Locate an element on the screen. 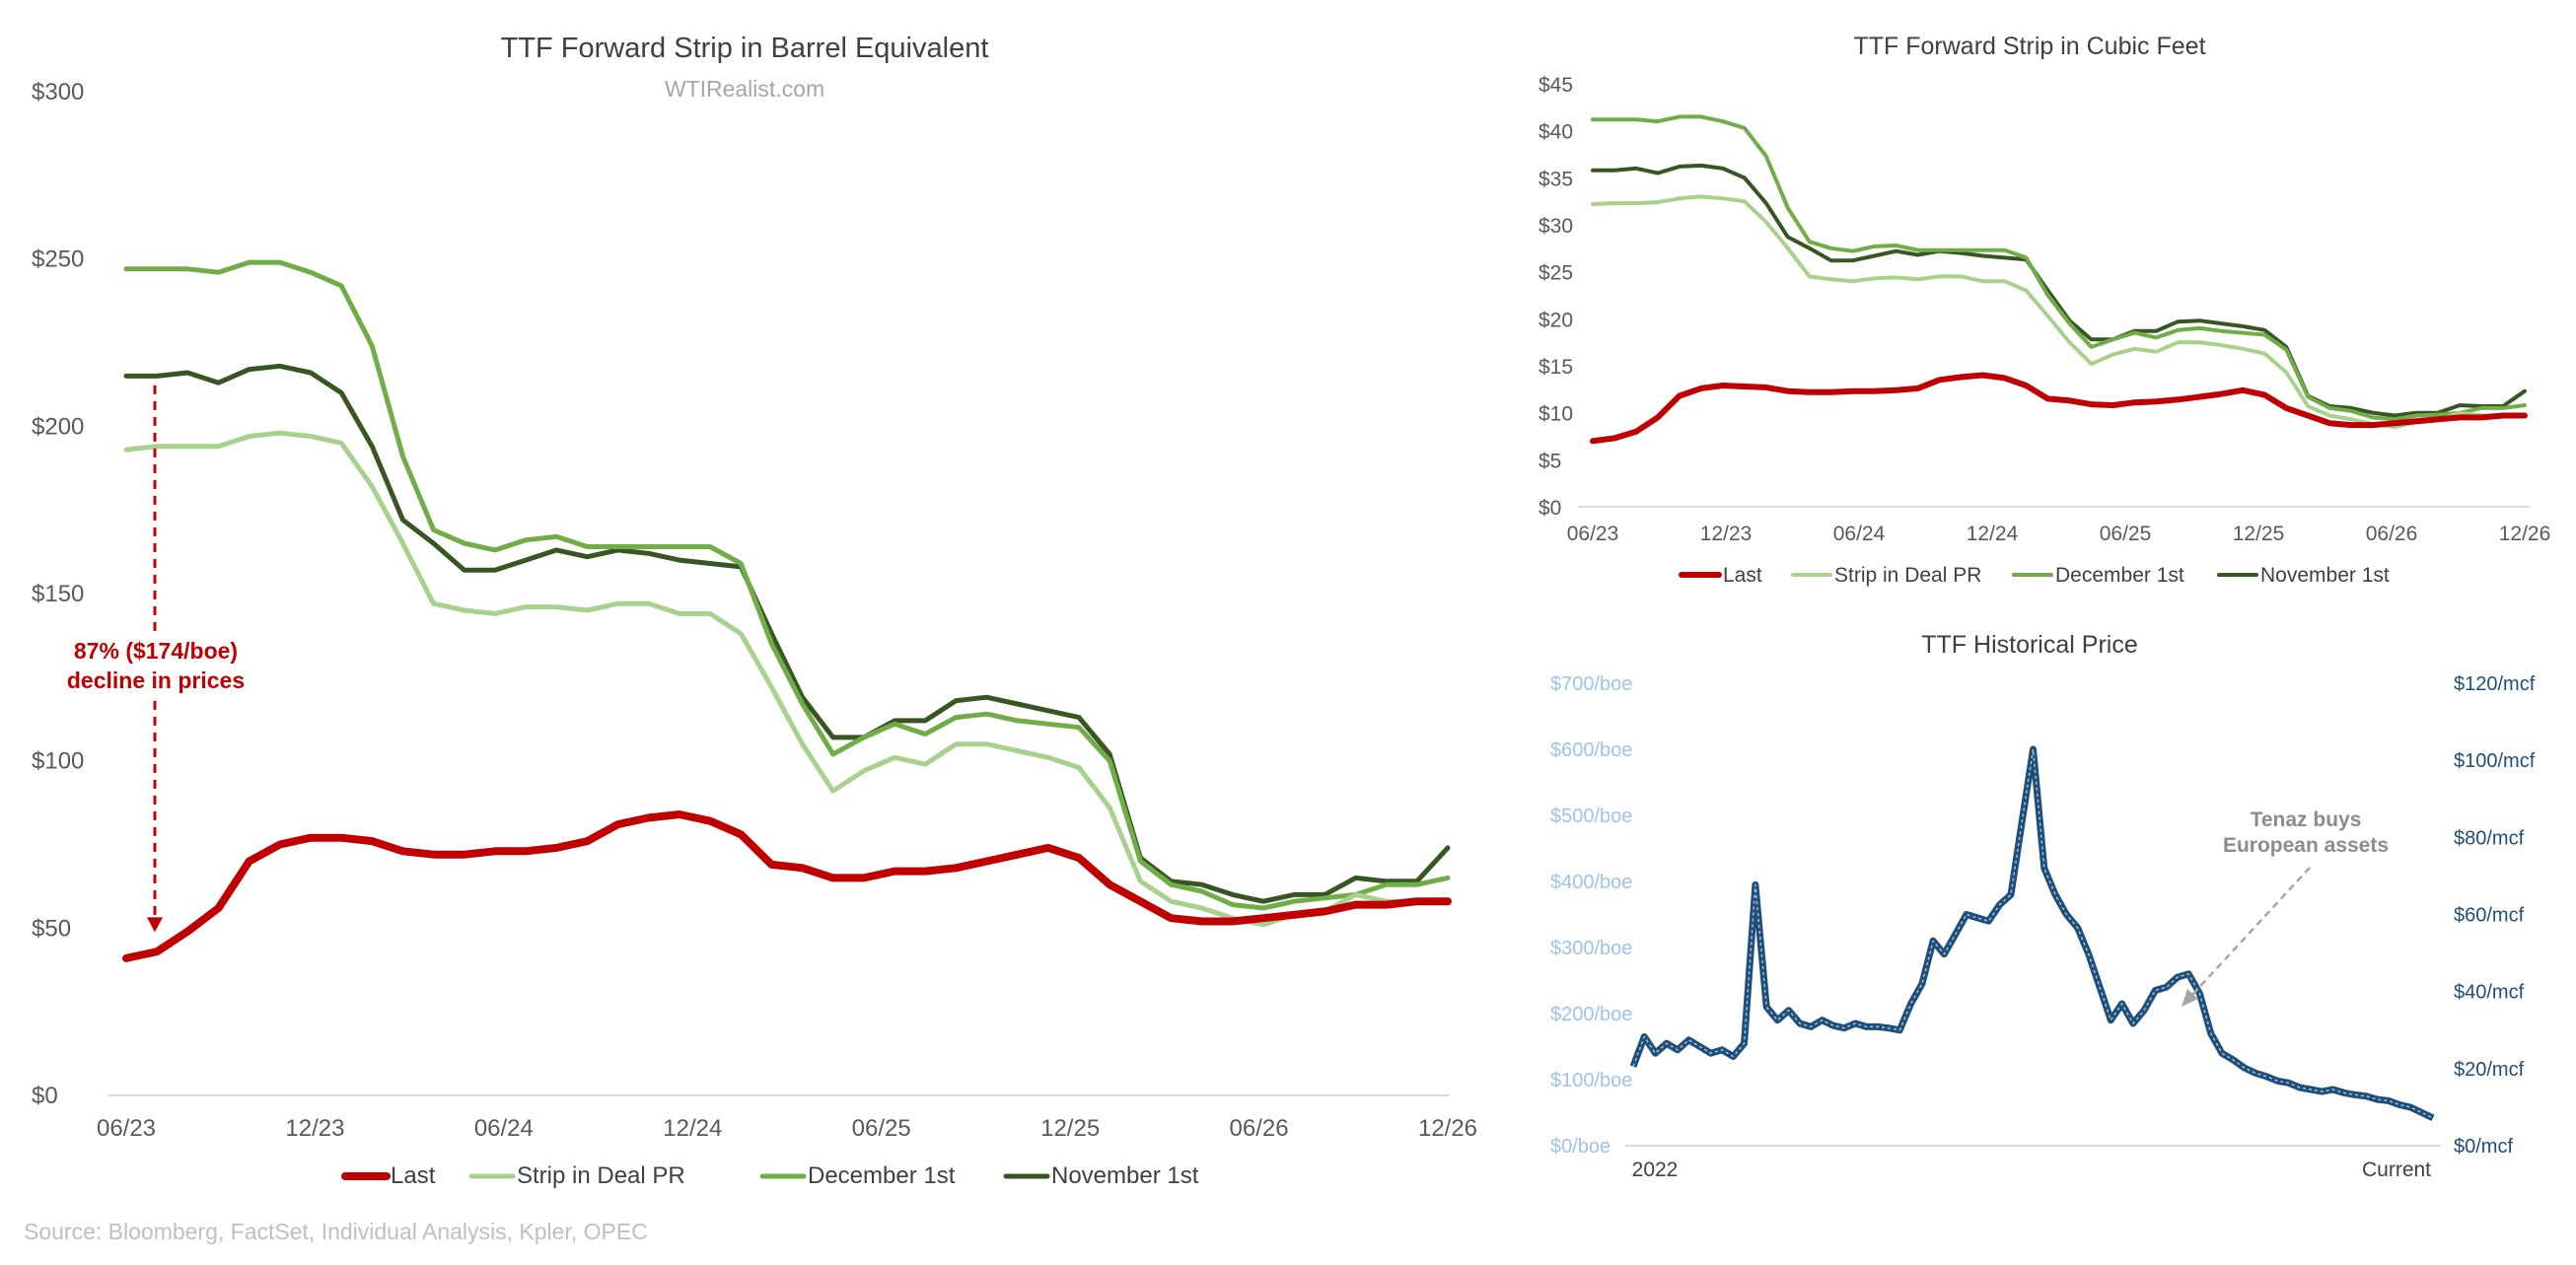 The width and height of the screenshot is (2576, 1265). cubic-feet-y-tick-label: $0 is located at coordinates (1549, 508).